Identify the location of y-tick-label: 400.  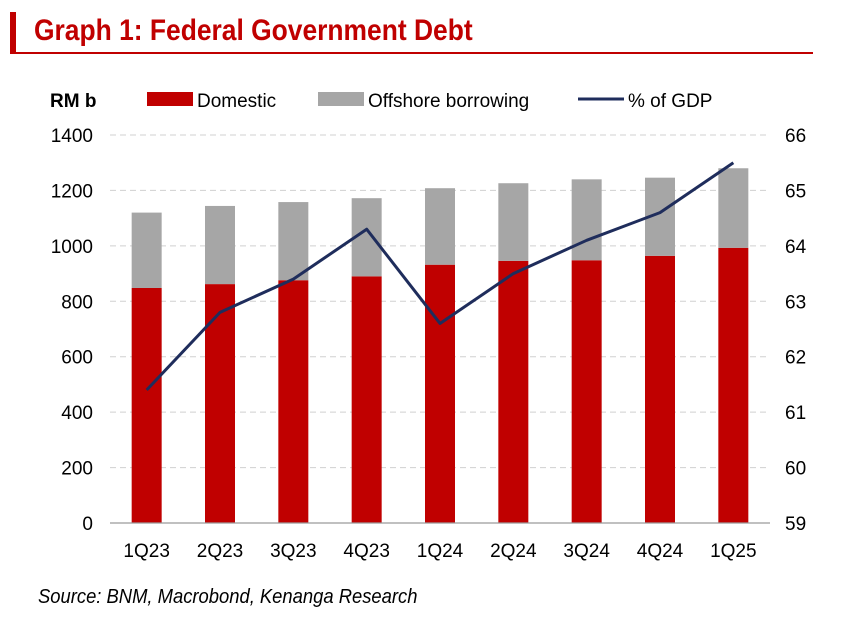
(77, 413).